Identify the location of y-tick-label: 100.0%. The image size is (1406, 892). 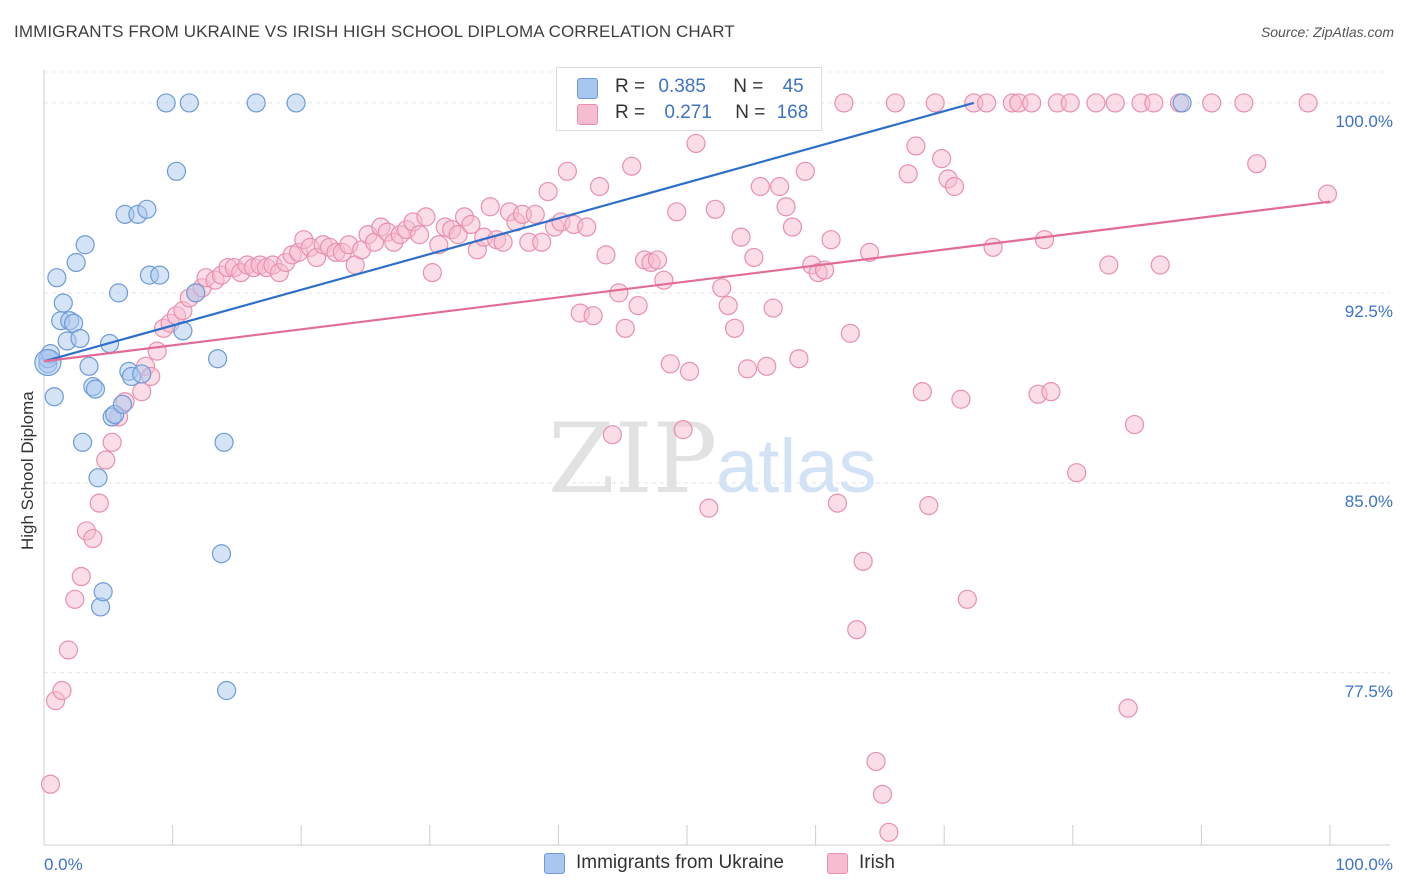
(1364, 121).